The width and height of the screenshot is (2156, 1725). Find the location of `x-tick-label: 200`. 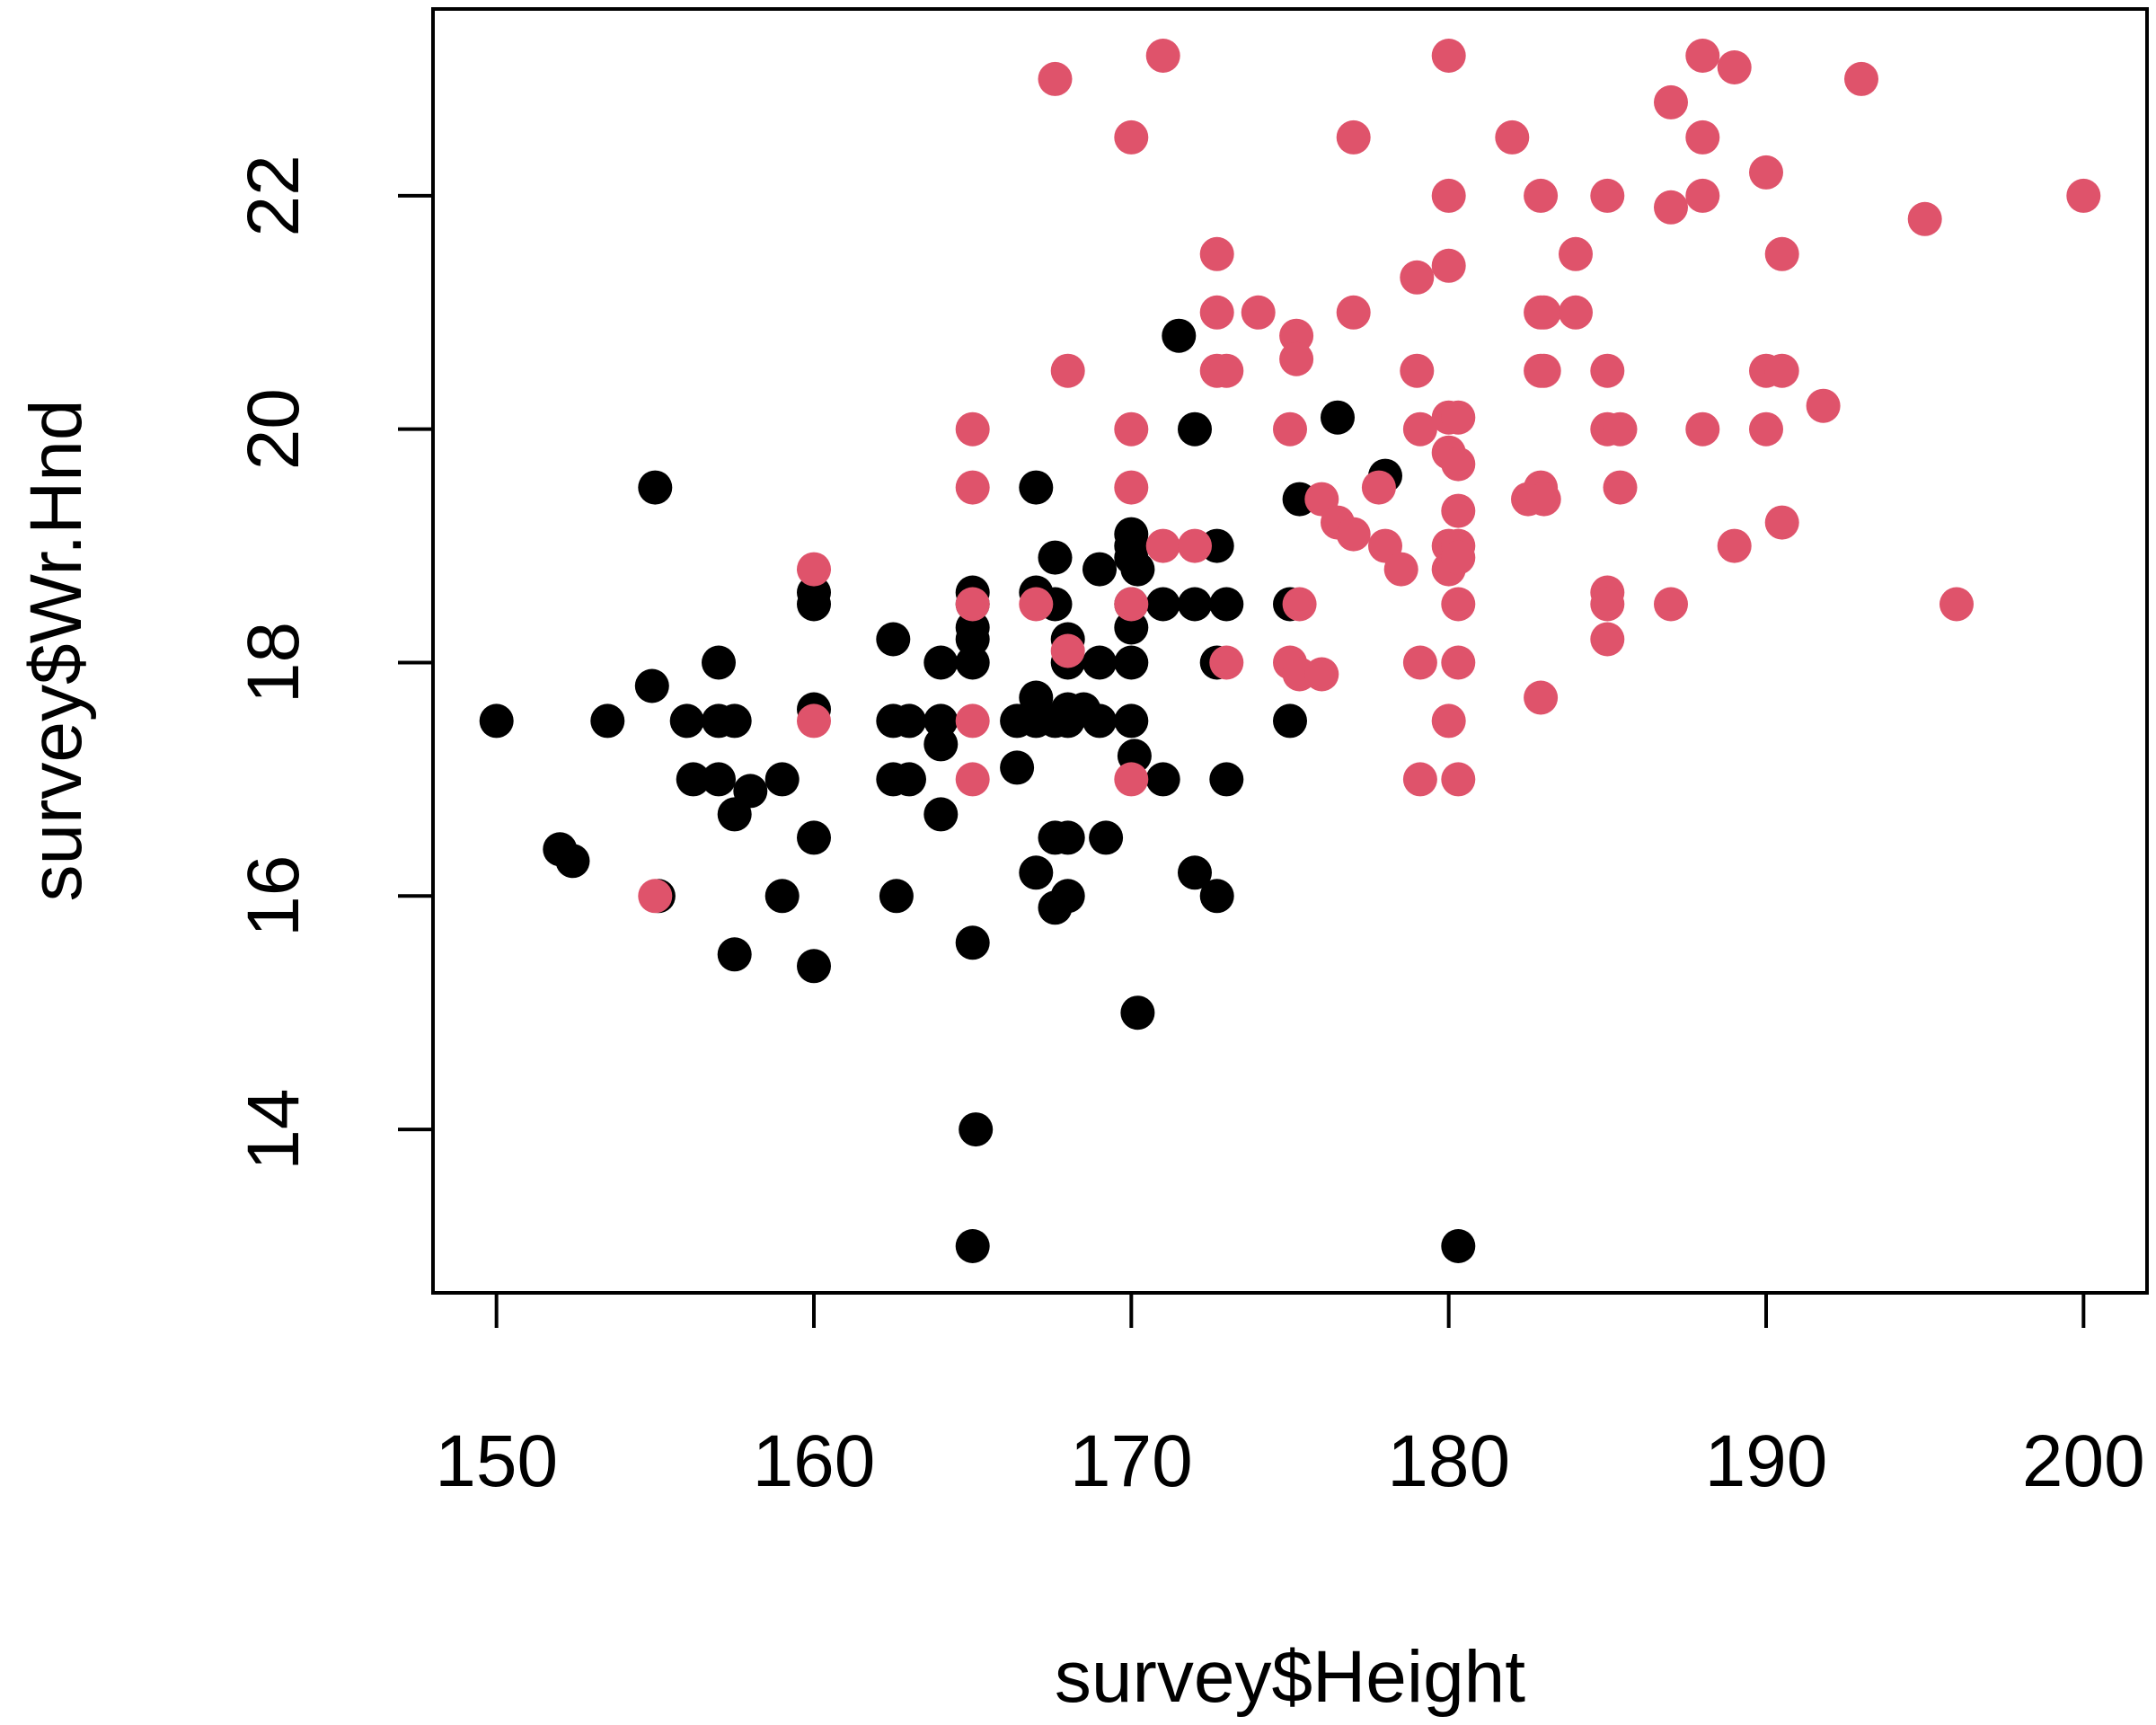

x-tick-label: 200 is located at coordinates (2084, 1461).